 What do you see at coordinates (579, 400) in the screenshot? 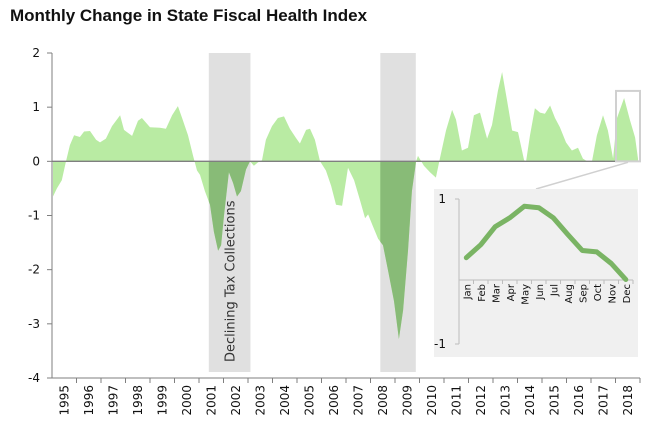
I see `x-tick-label: 2016` at bounding box center [579, 400].